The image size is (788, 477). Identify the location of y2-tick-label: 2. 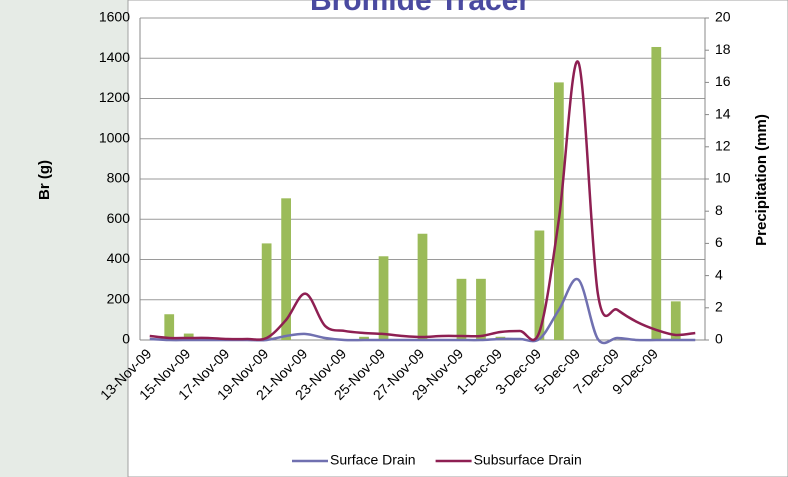
(719, 307).